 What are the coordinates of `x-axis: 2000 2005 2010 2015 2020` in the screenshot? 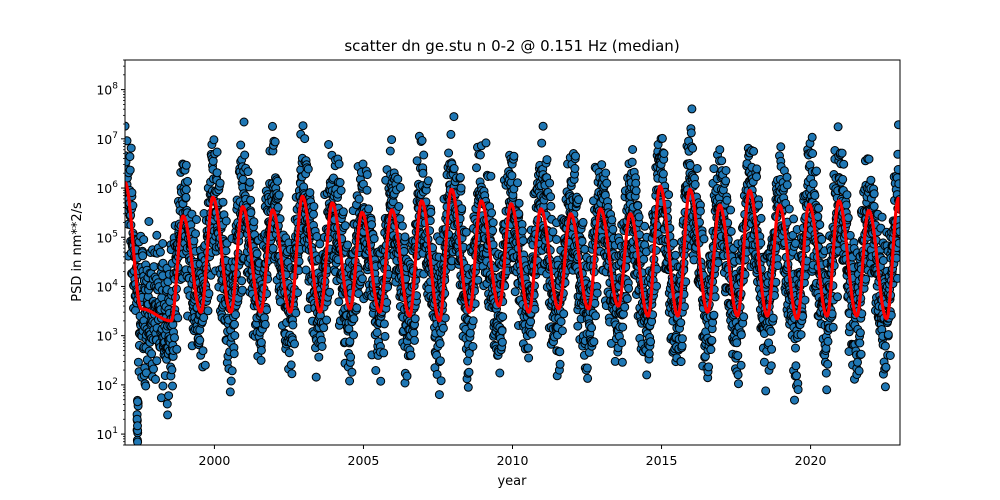 It's located at (513, 456).